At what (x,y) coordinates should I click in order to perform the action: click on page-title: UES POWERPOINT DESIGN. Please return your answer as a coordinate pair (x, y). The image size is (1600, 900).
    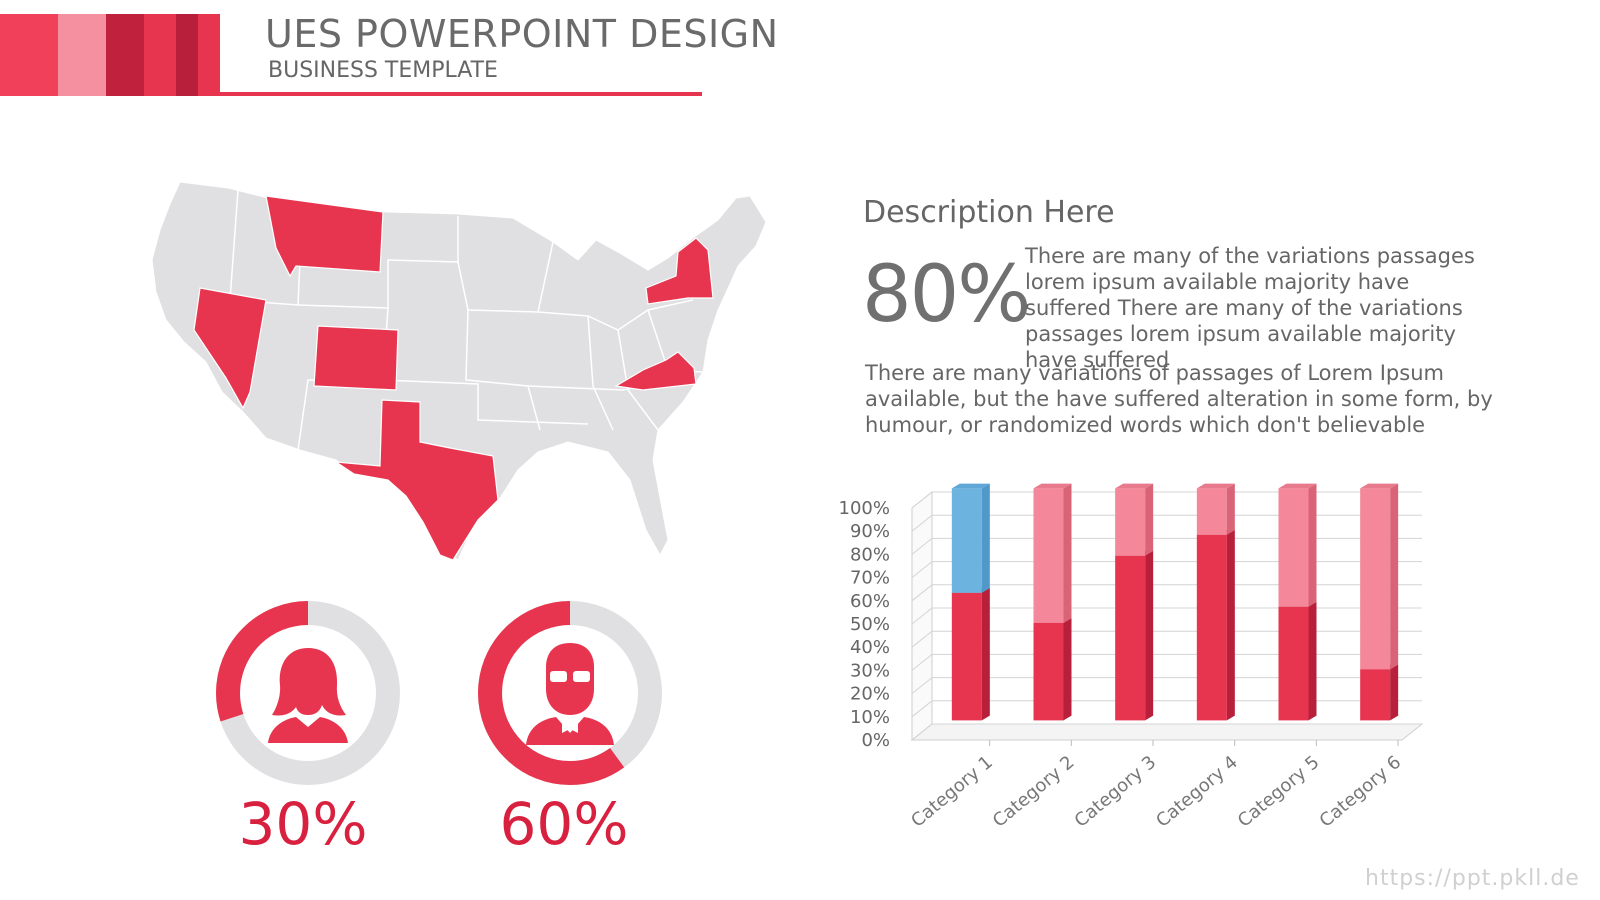
    Looking at the image, I should click on (522, 34).